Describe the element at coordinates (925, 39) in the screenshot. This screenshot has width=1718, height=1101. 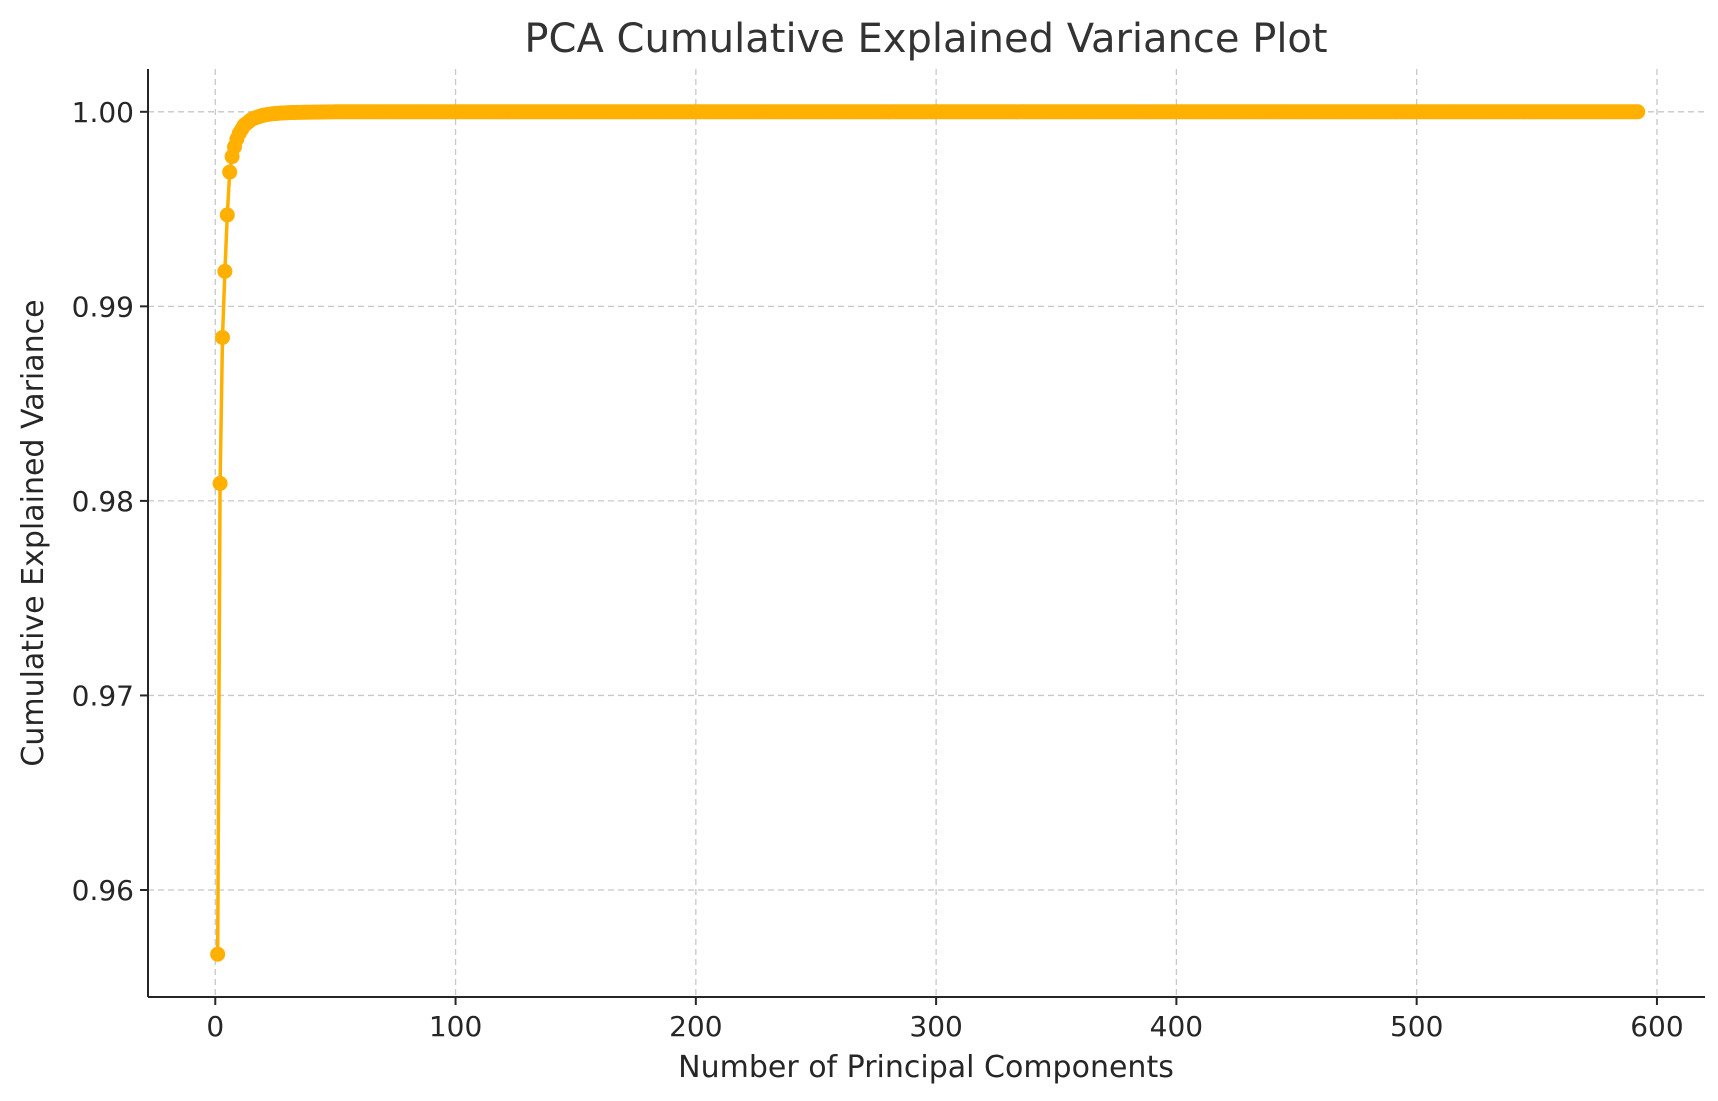
I see `chart-title: PCA Cumulative Explained Variance Plot` at that location.